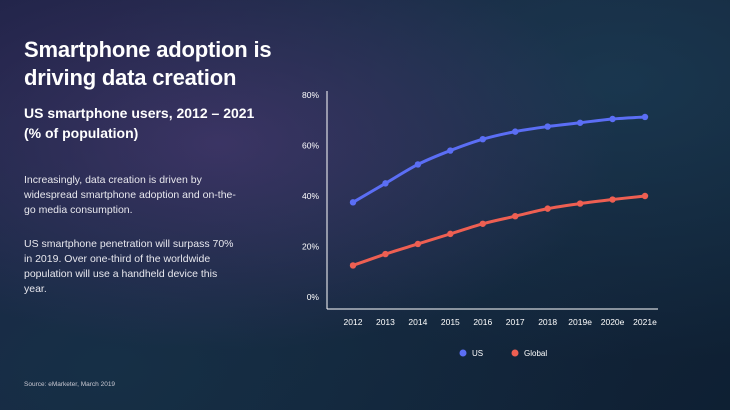 The width and height of the screenshot is (730, 410). I want to click on x-tick-label: 2014, so click(417, 322).